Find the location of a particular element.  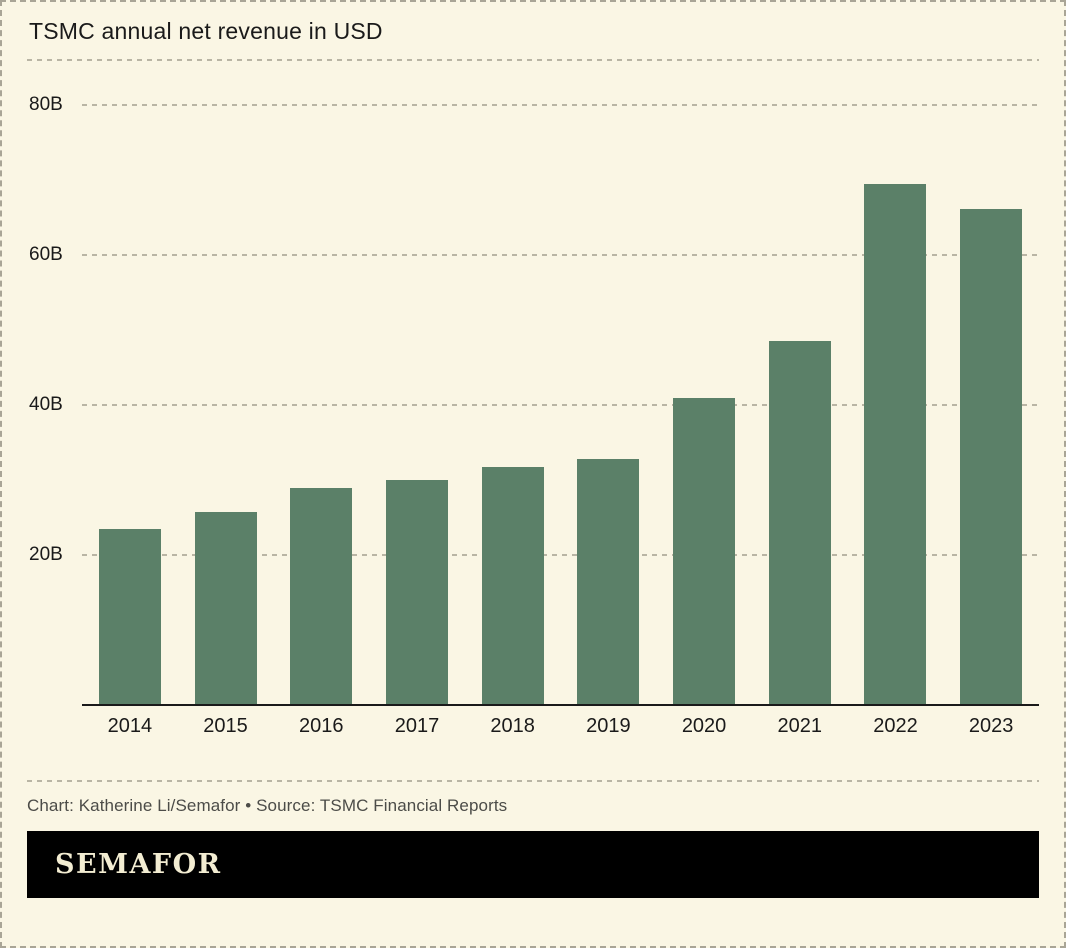

x-axis-tick-label: 2021 is located at coordinates (800, 726).